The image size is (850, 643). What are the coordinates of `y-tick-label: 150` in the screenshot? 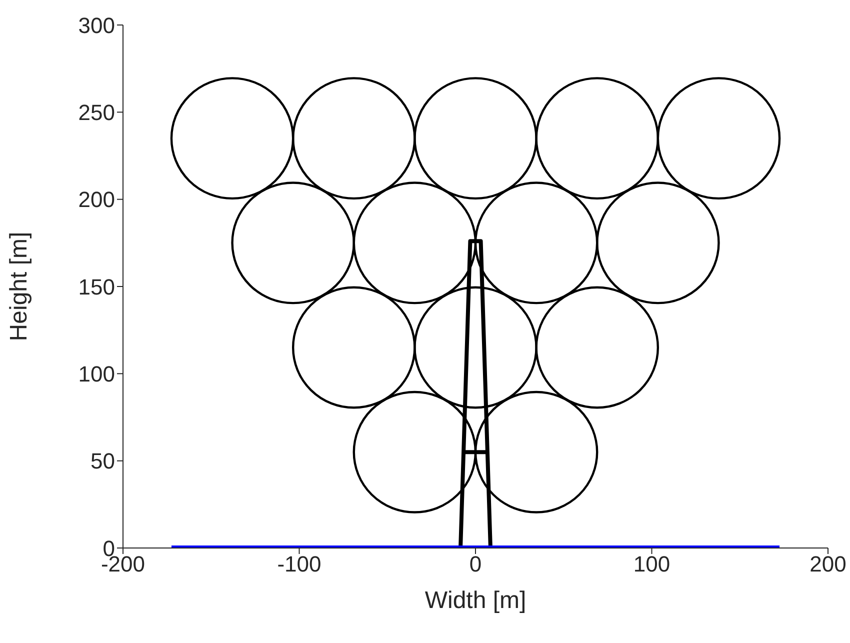 It's located at (96, 287).